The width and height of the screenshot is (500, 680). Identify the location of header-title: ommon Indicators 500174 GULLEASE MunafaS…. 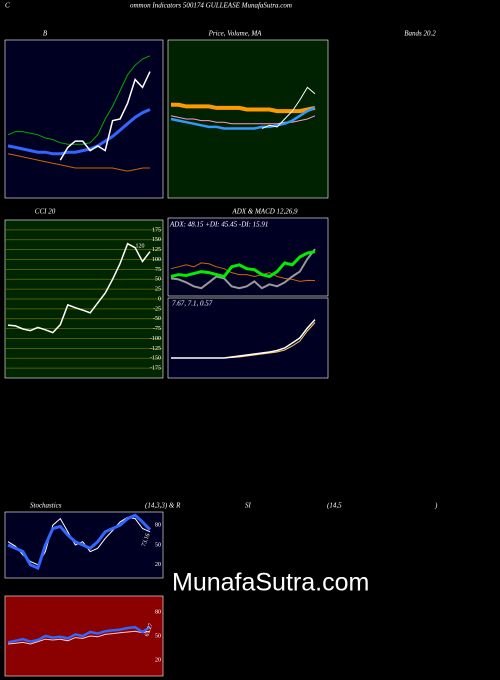
(211, 6).